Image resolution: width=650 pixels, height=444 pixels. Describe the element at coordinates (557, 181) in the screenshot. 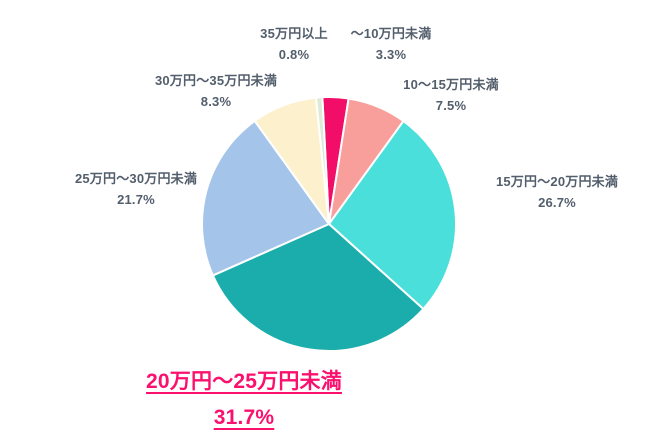

I see `pie-label-text: 15万円～20万円未満` at that location.